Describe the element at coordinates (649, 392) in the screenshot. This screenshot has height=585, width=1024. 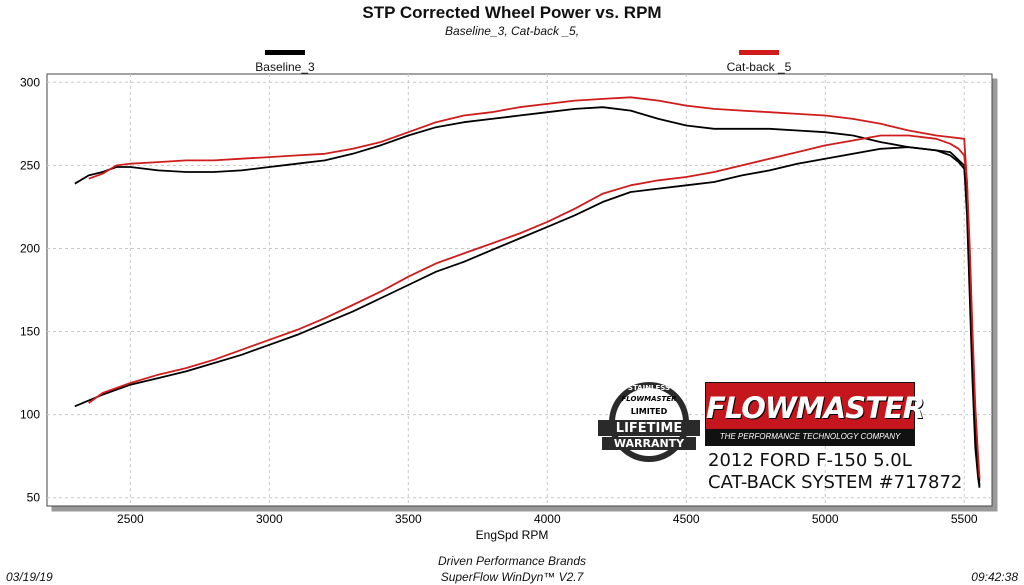
I see `badge-line-1: STAINLESS STEEL` at that location.